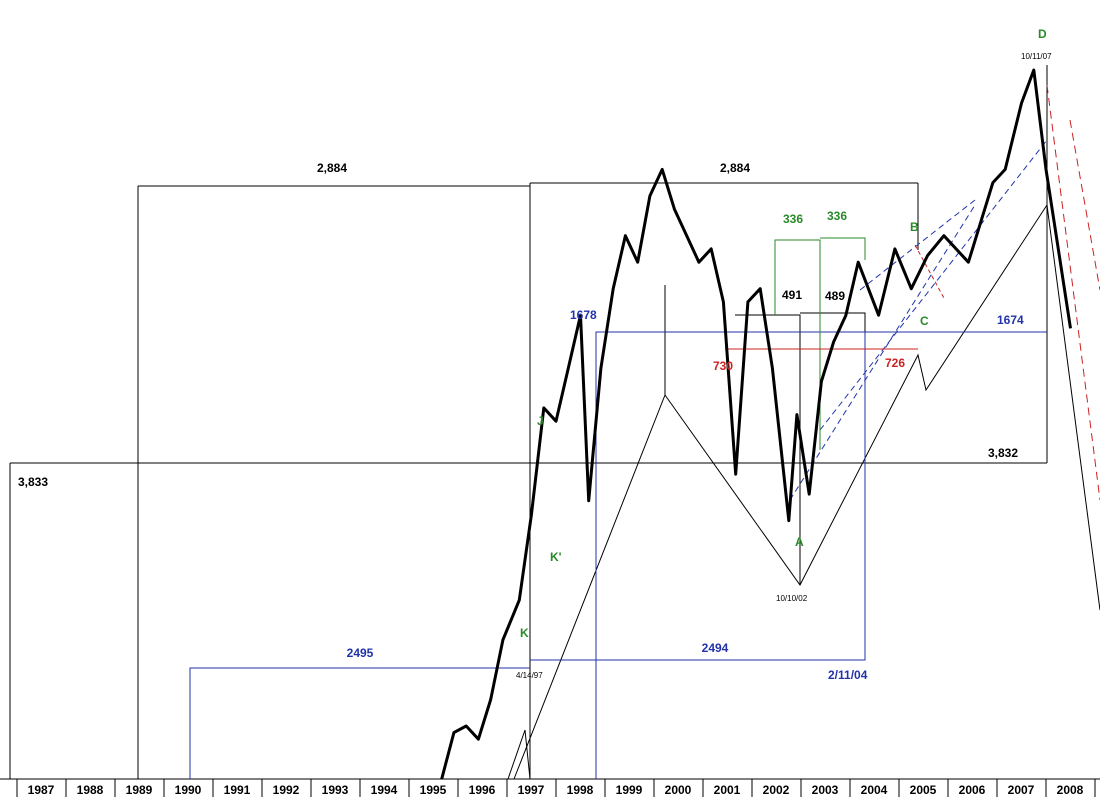 The width and height of the screenshot is (1100, 802). Describe the element at coordinates (188, 790) in the screenshot. I see `x-tick-label: 1990` at that location.